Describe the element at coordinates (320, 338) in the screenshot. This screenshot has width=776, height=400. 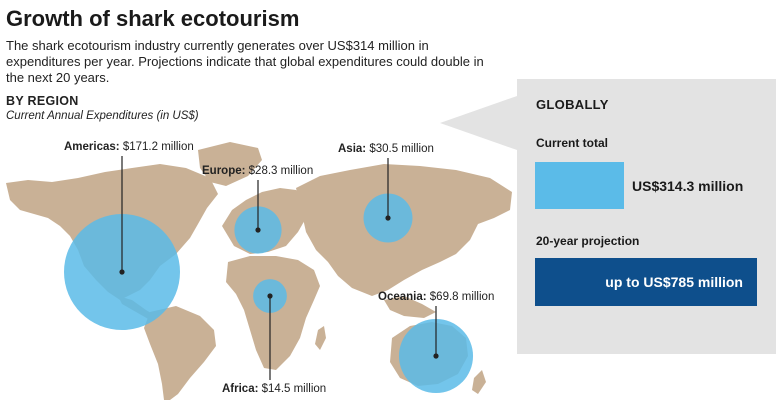
I see `landmass-madagascar` at that location.